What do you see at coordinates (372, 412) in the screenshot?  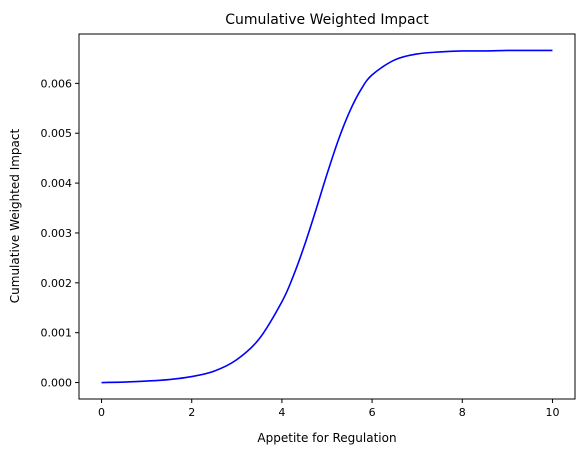 I see `x-tick-label: 6` at bounding box center [372, 412].